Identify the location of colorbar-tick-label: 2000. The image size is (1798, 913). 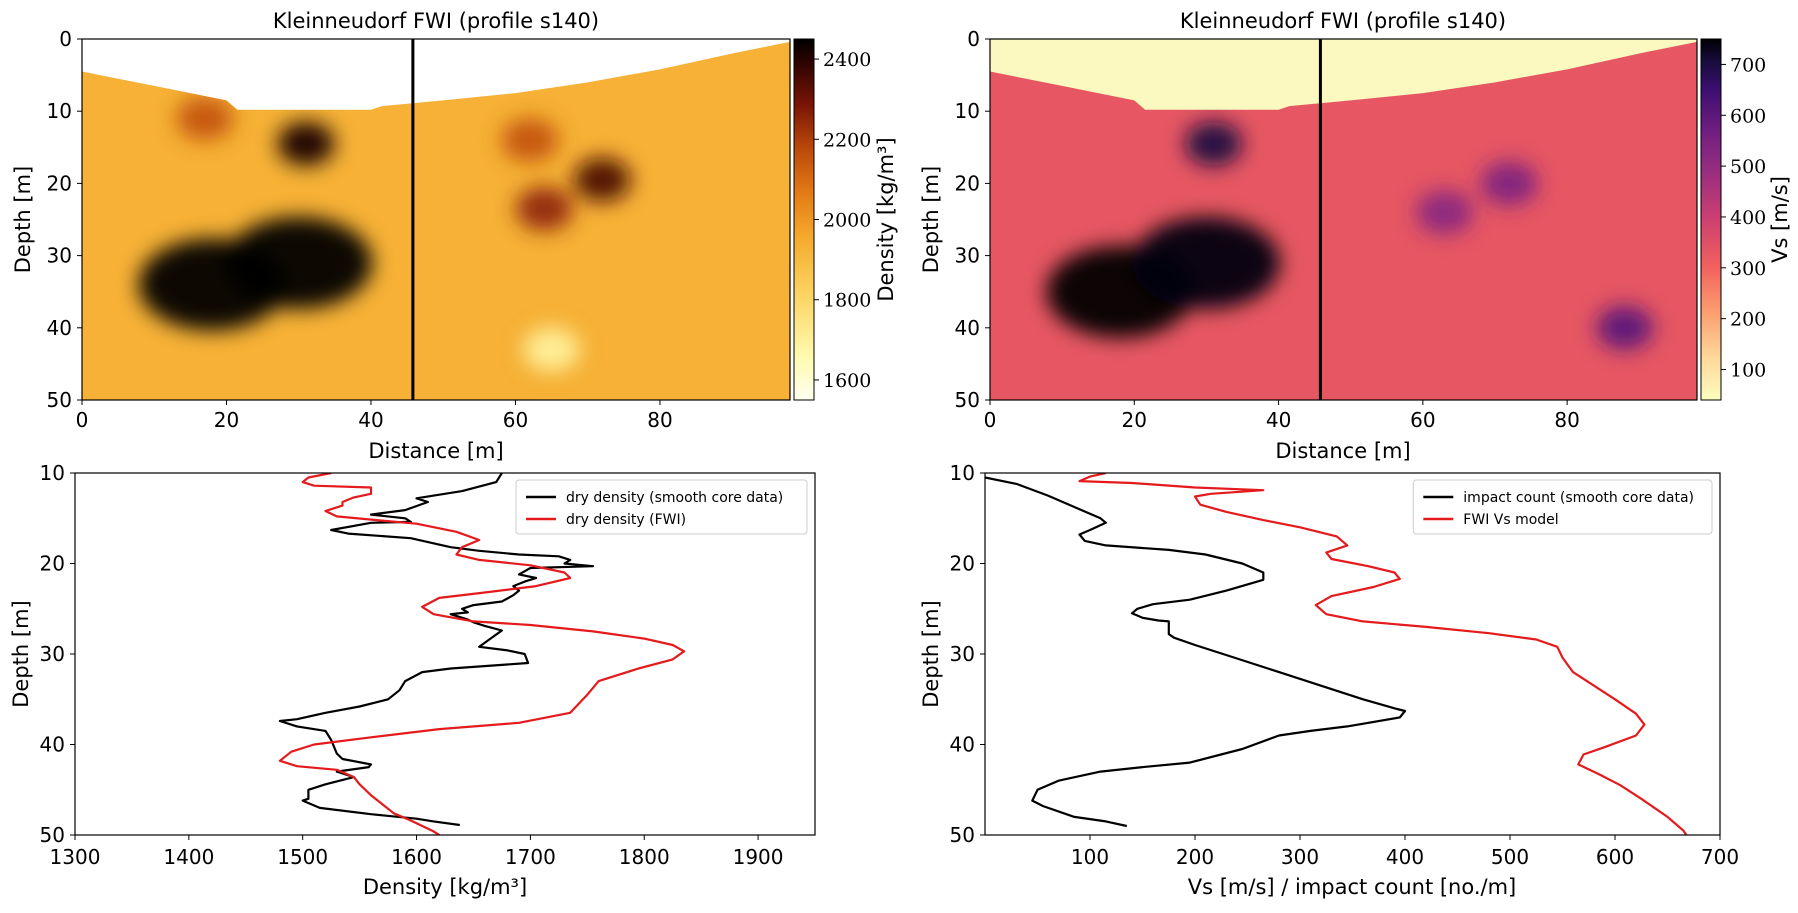
(847, 221).